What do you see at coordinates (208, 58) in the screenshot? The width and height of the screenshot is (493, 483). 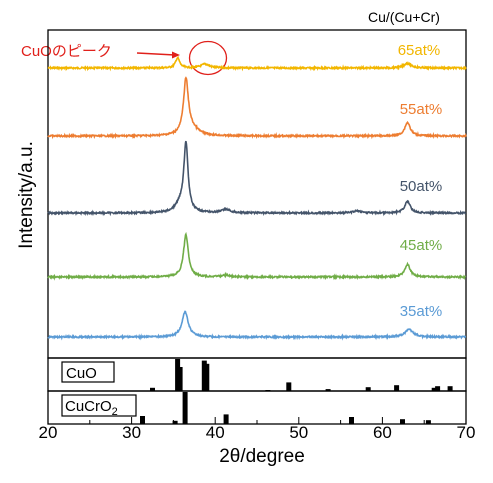 I see `annotation-circle` at bounding box center [208, 58].